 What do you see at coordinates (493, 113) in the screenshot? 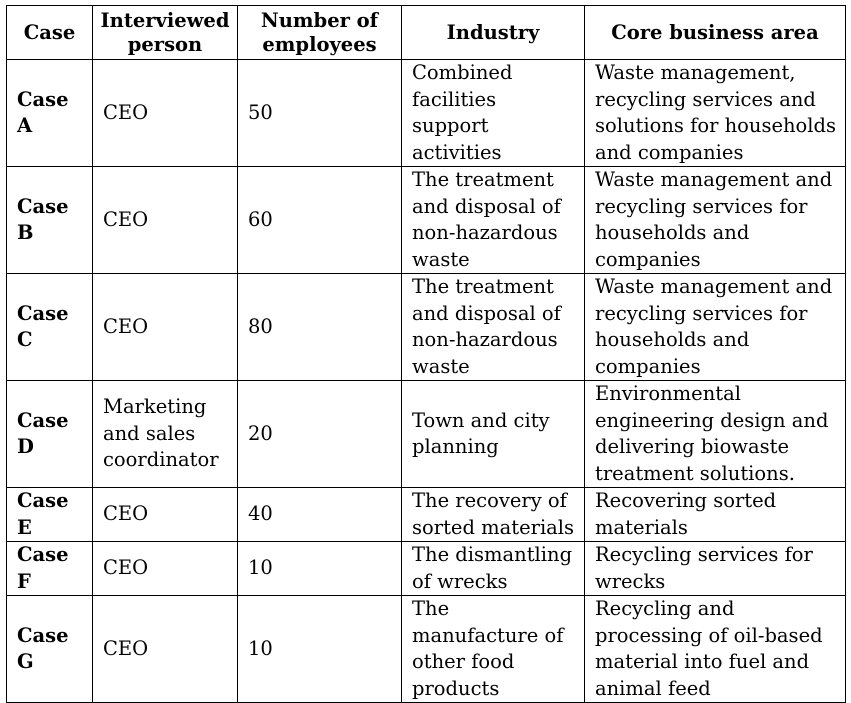
I see `industry-cell: Combined facilities support activities` at bounding box center [493, 113].